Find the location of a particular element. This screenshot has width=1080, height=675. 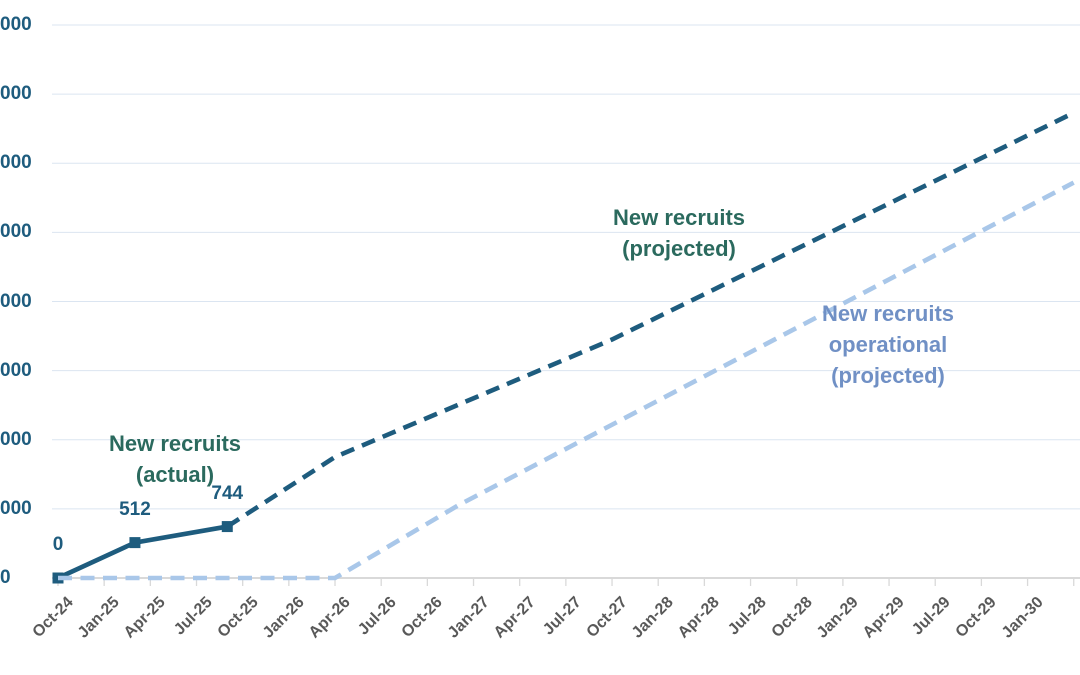

data-point-label: 512 is located at coordinates (135, 509).